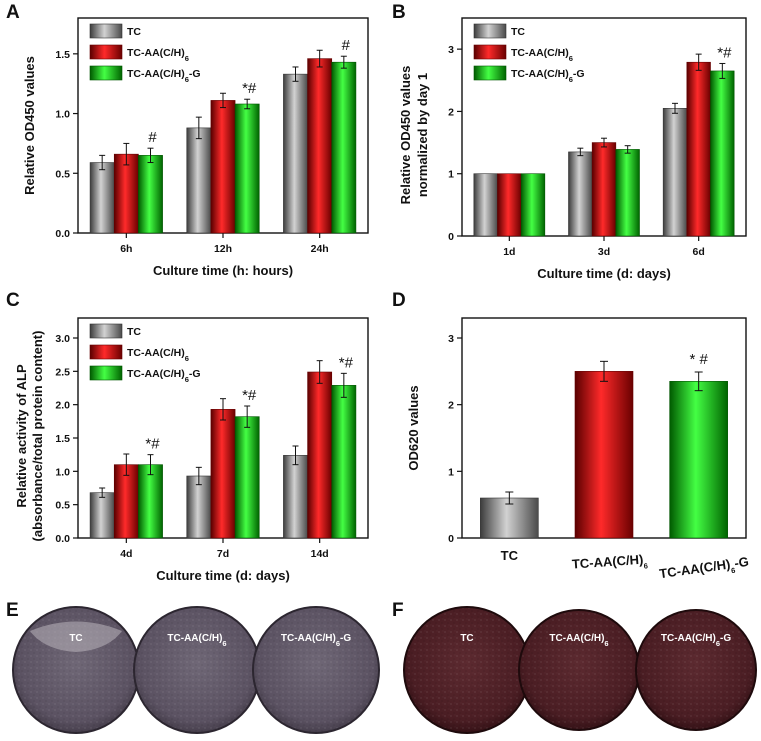 This screenshot has height=741, width=761. I want to click on a-ytick-label: 1.0, so click(62, 115).